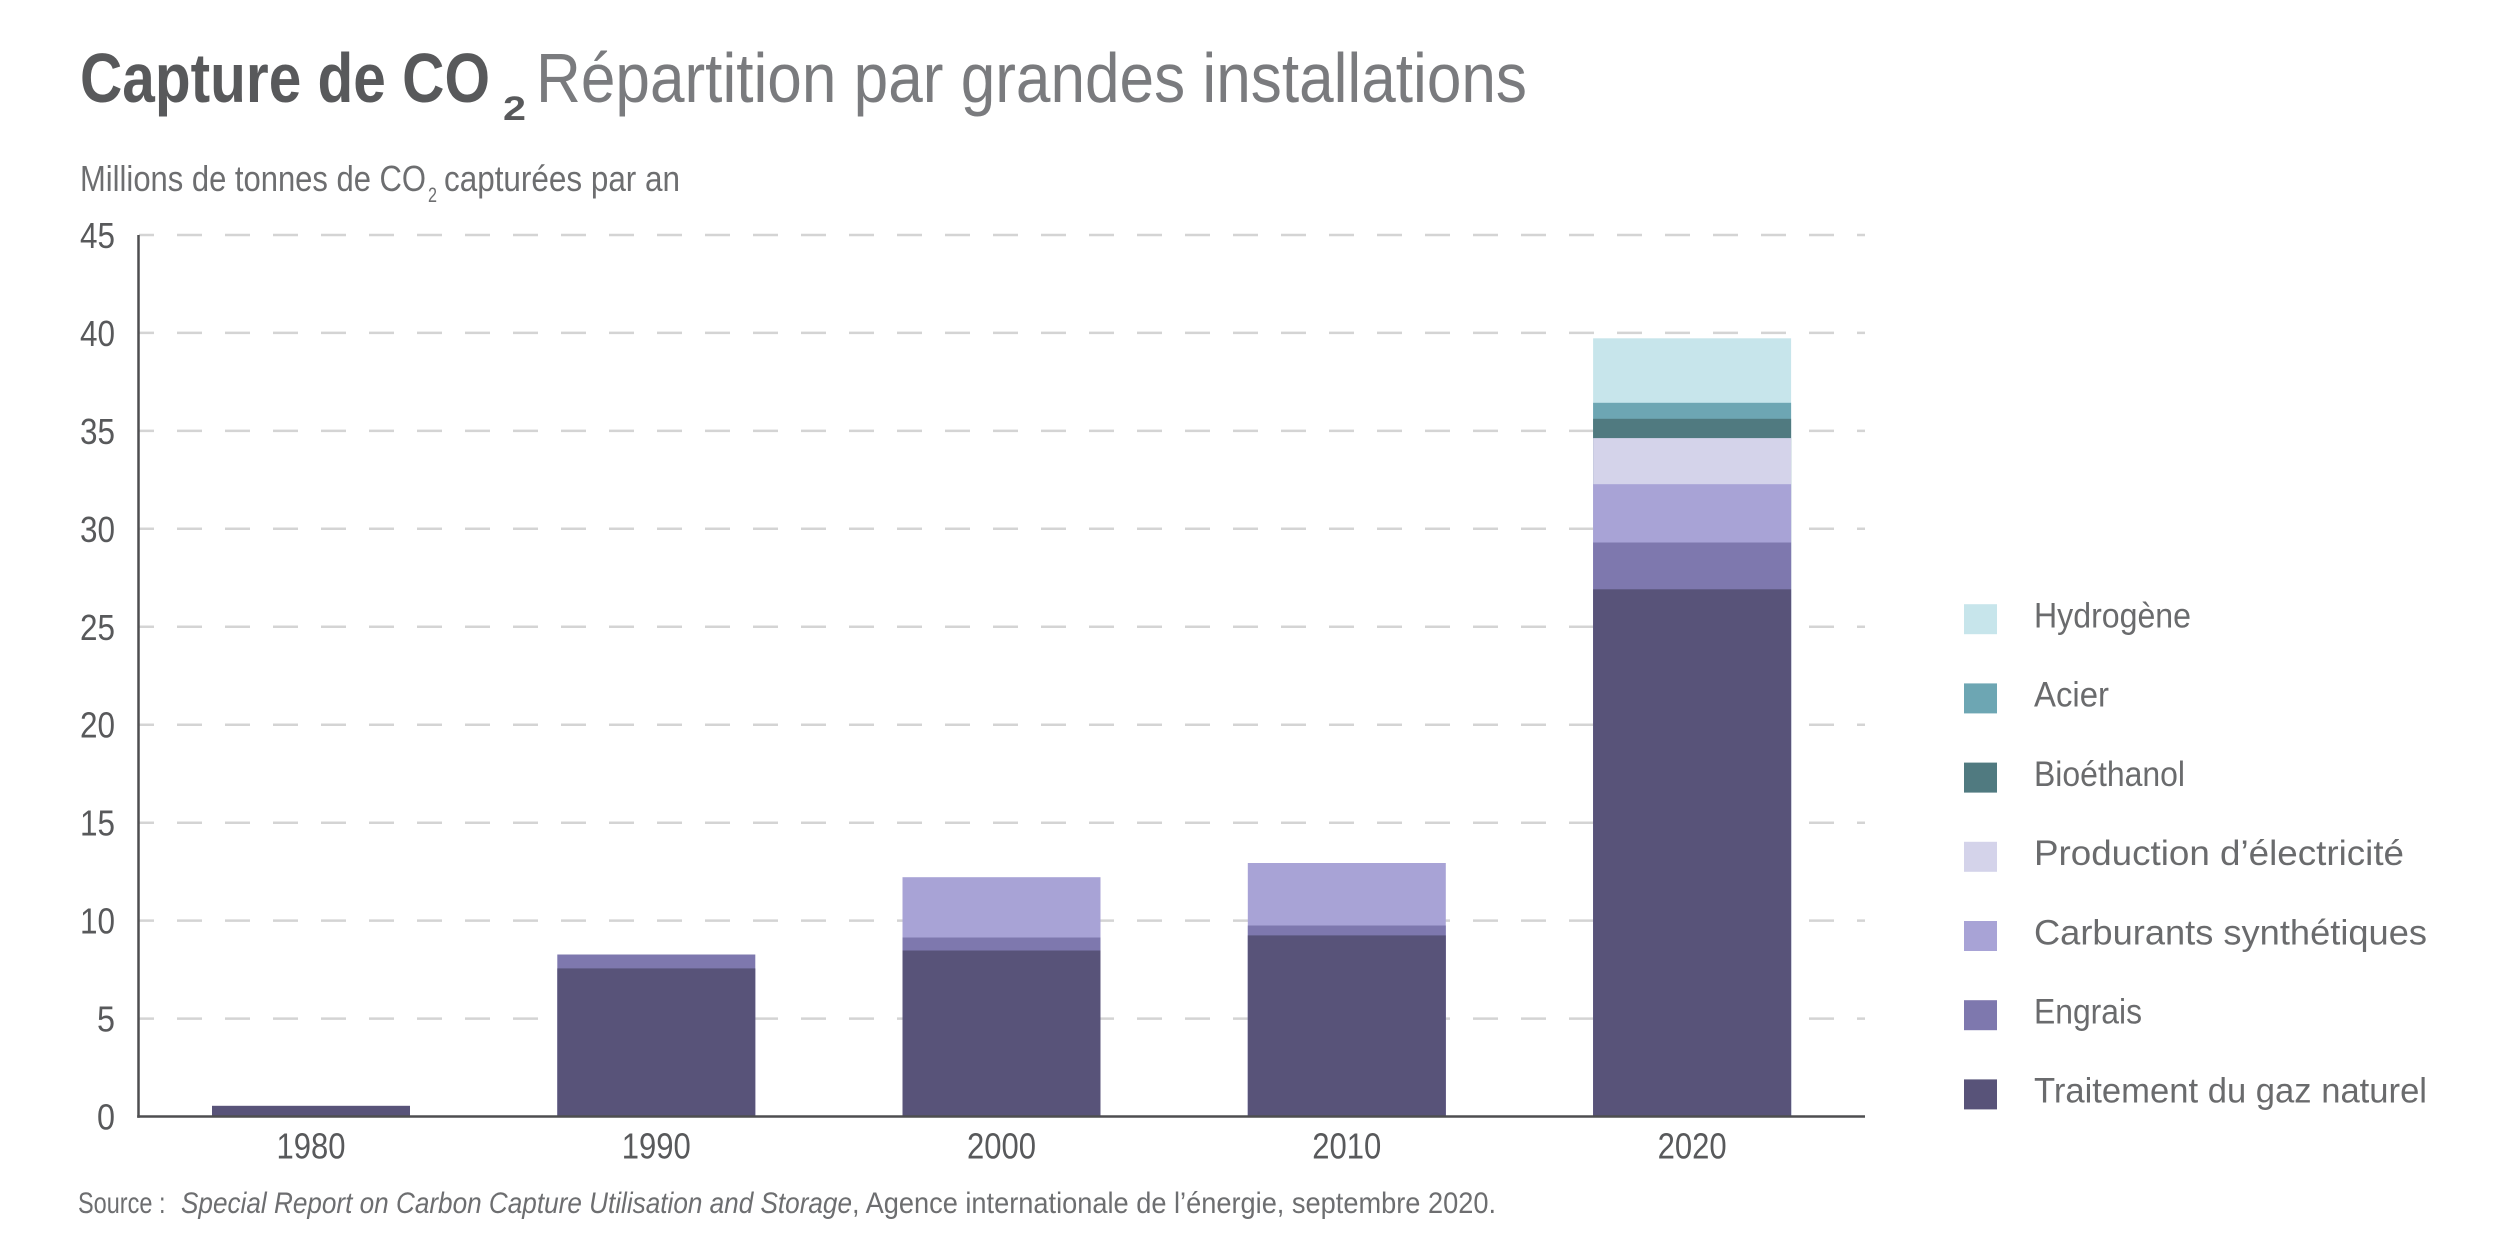  Describe the element at coordinates (97, 431) in the screenshot. I see `svg-text: 35` at that location.